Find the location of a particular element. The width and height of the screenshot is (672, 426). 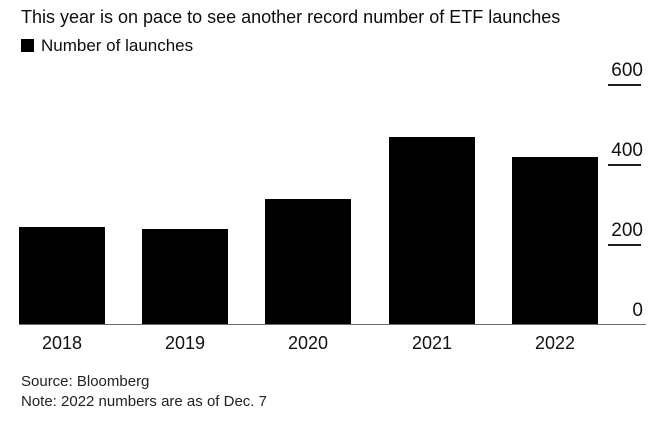

bar-2019 is located at coordinates (185, 277).